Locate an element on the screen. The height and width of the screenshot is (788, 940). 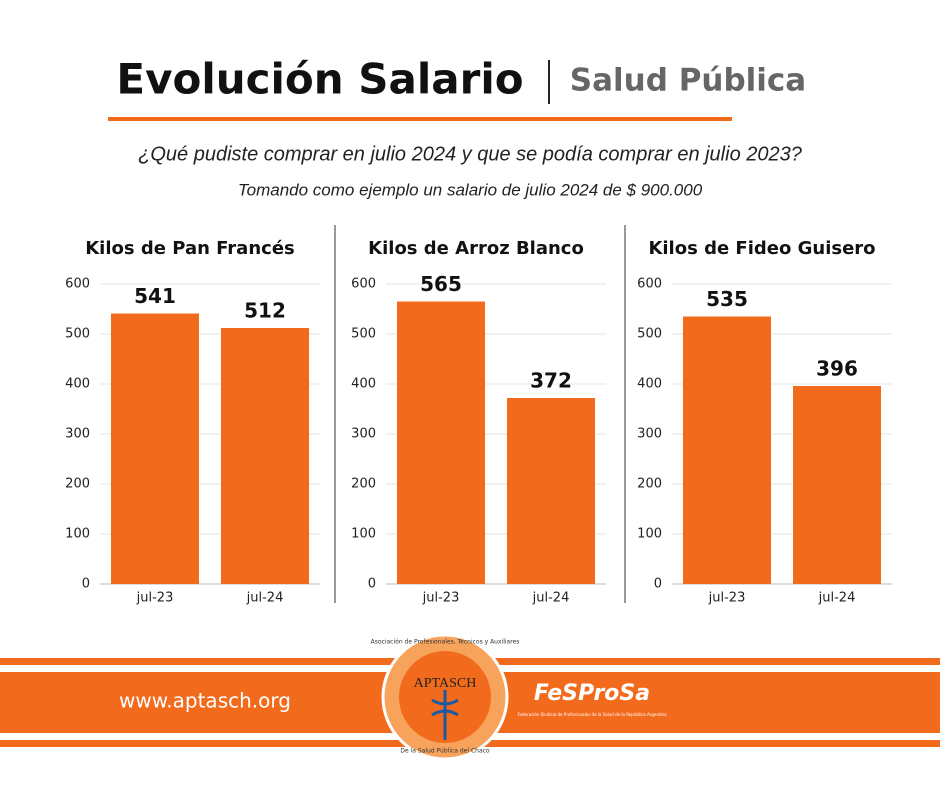
title-underline is located at coordinates (420, 119).